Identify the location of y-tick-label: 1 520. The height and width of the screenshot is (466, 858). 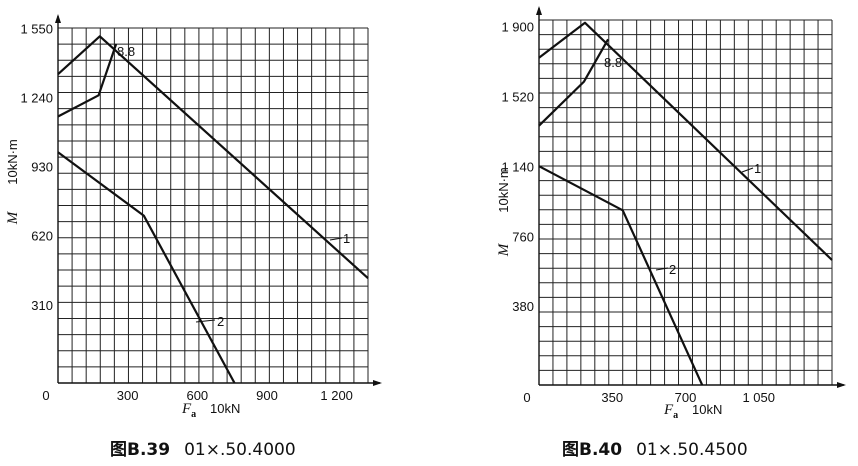
(517, 97).